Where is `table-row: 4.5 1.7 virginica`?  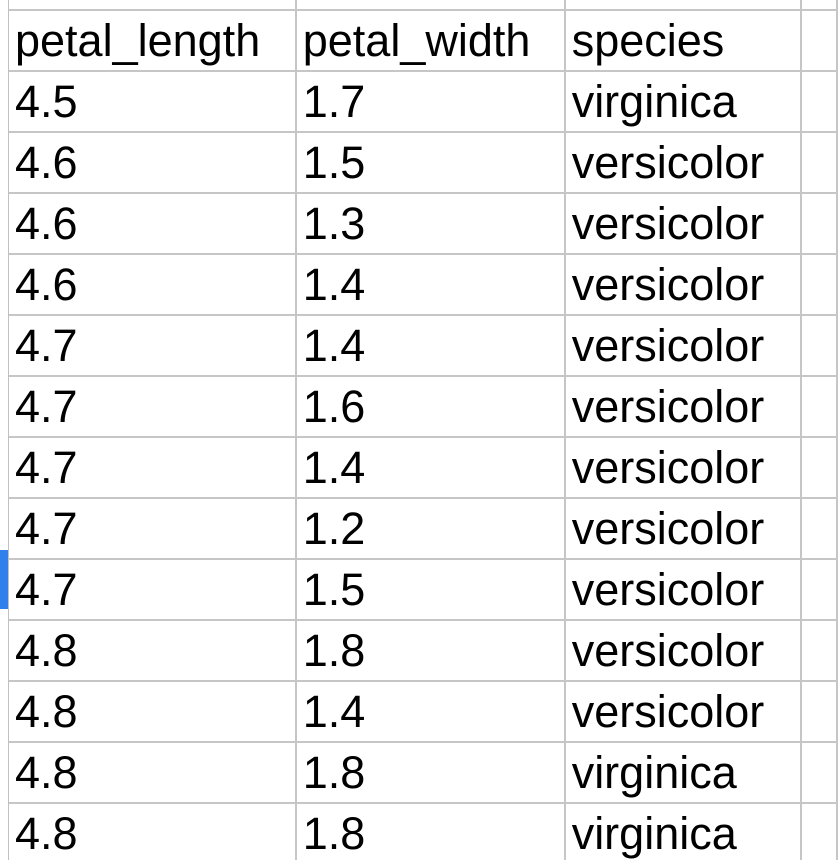
table-row: 4.5 1.7 virginica is located at coordinates (423, 102).